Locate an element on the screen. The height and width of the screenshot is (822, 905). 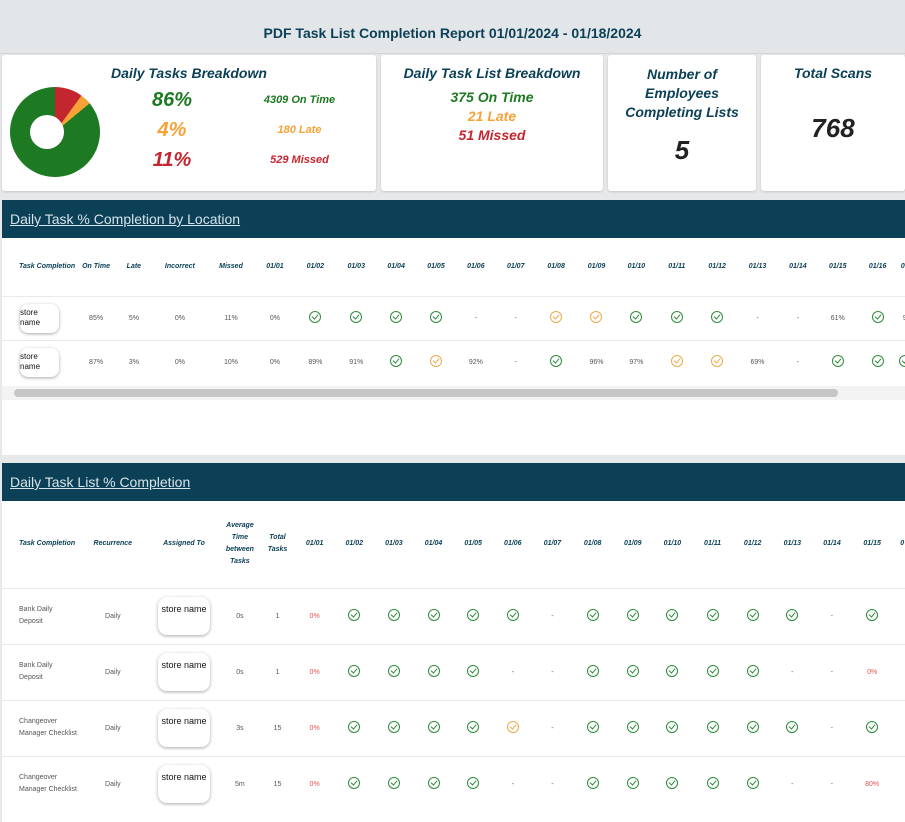
column-header: Total Tasks is located at coordinates (277, 544).